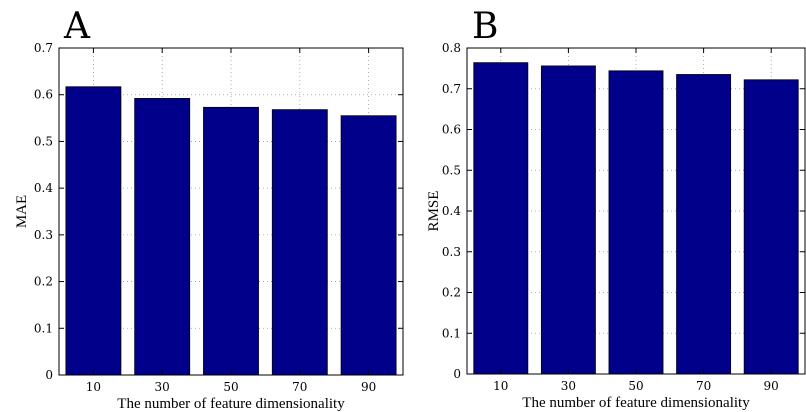 Image resolution: width=806 pixels, height=412 pixels. What do you see at coordinates (77, 26) in the screenshot?
I see `panel-letter: A` at bounding box center [77, 26].